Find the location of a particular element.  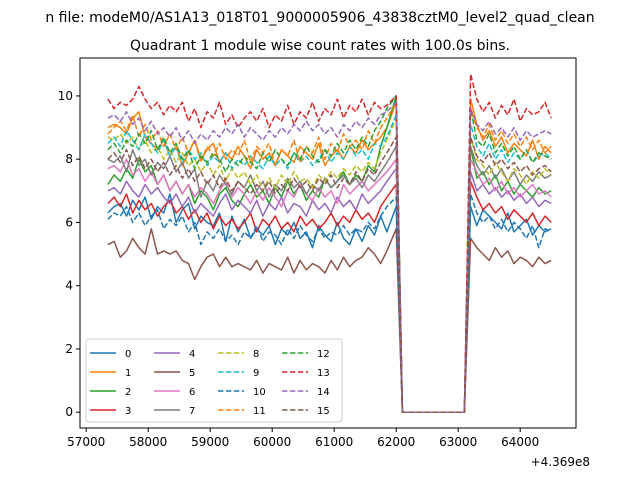

x-tick-label: 59000 is located at coordinates (210, 442).